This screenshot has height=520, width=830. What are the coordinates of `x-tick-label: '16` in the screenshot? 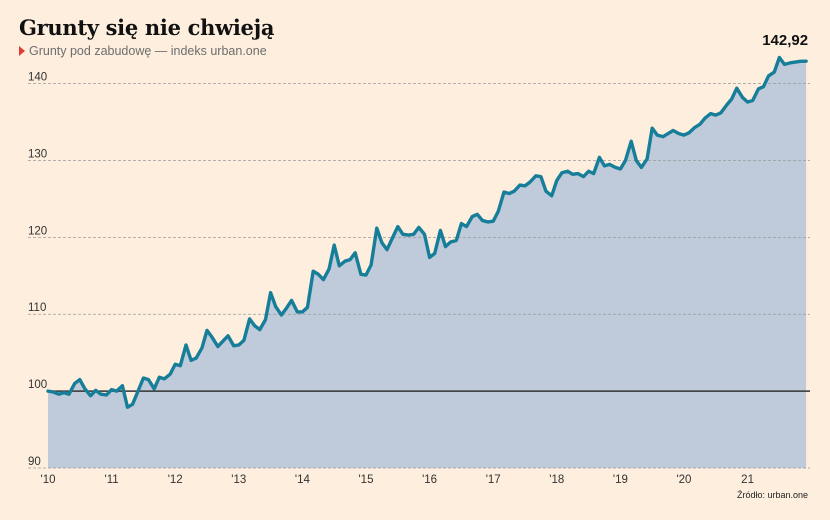 It's located at (429, 480).